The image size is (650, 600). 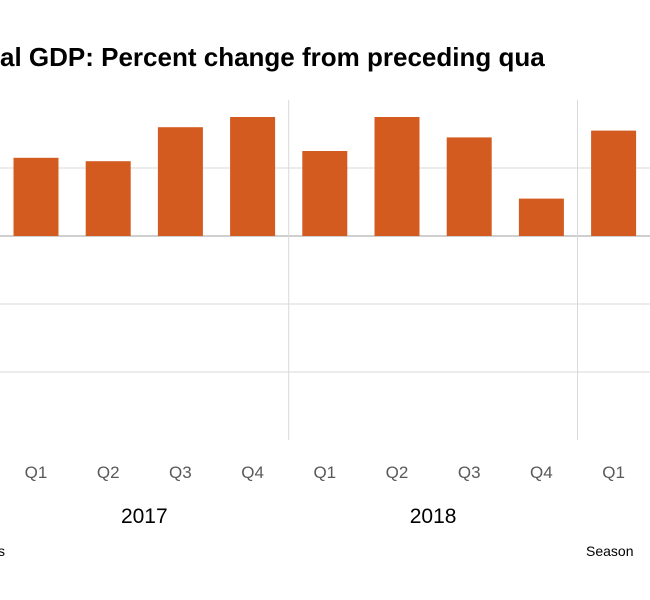 What do you see at coordinates (433, 516) in the screenshot?
I see `year-label: 2018` at bounding box center [433, 516].